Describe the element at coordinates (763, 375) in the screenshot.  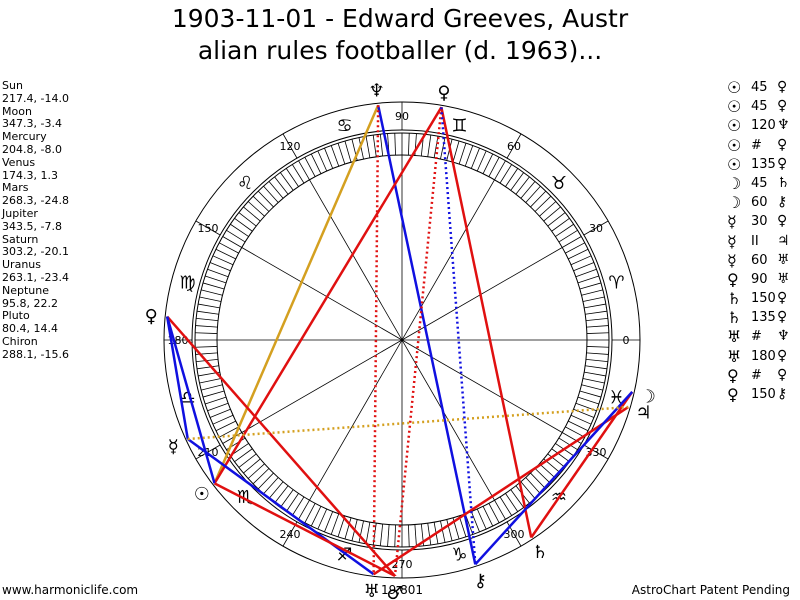
I see `aspect-row: ♀ # ♀` at that location.